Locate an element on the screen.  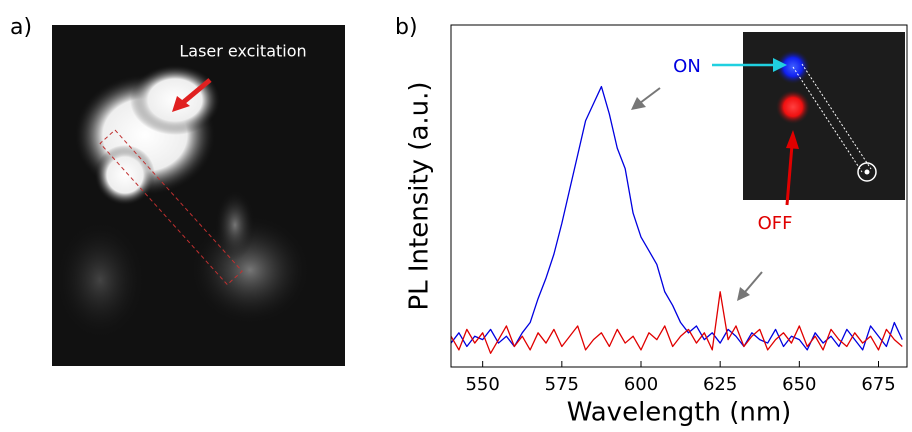
y-axis-label: PL Intensity (a.u.) is located at coordinates (420, 195).